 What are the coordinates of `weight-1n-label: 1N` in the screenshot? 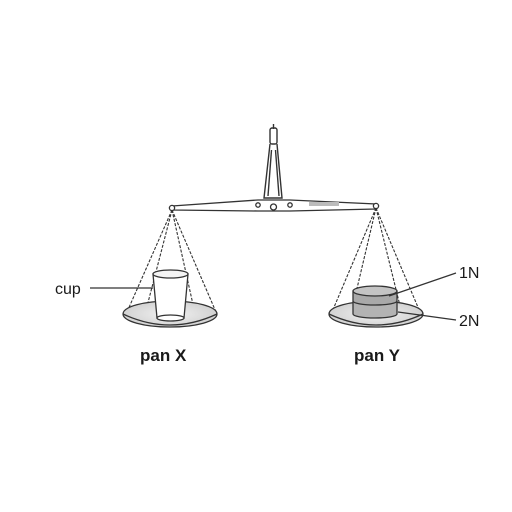 It's located at (469, 273).